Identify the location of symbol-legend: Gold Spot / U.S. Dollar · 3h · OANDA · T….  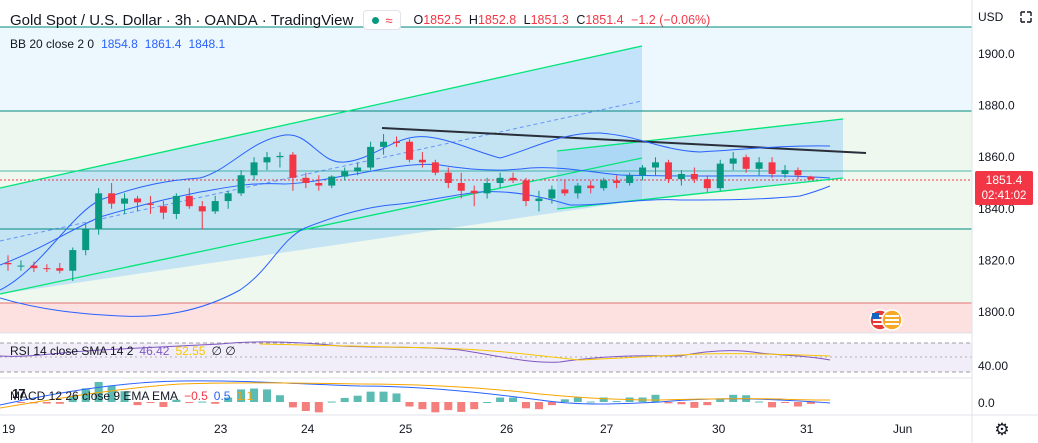
(362, 20).